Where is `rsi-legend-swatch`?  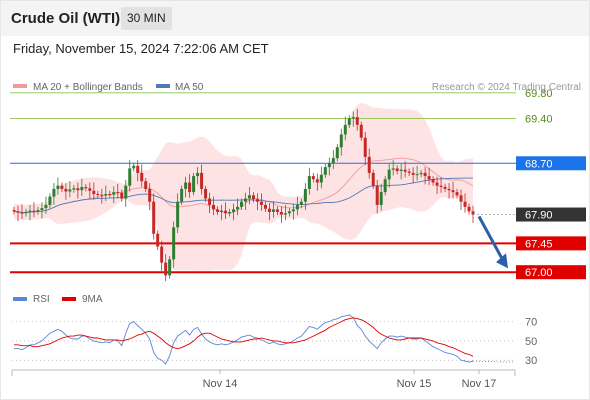 rsi-legend-swatch is located at coordinates (20, 299).